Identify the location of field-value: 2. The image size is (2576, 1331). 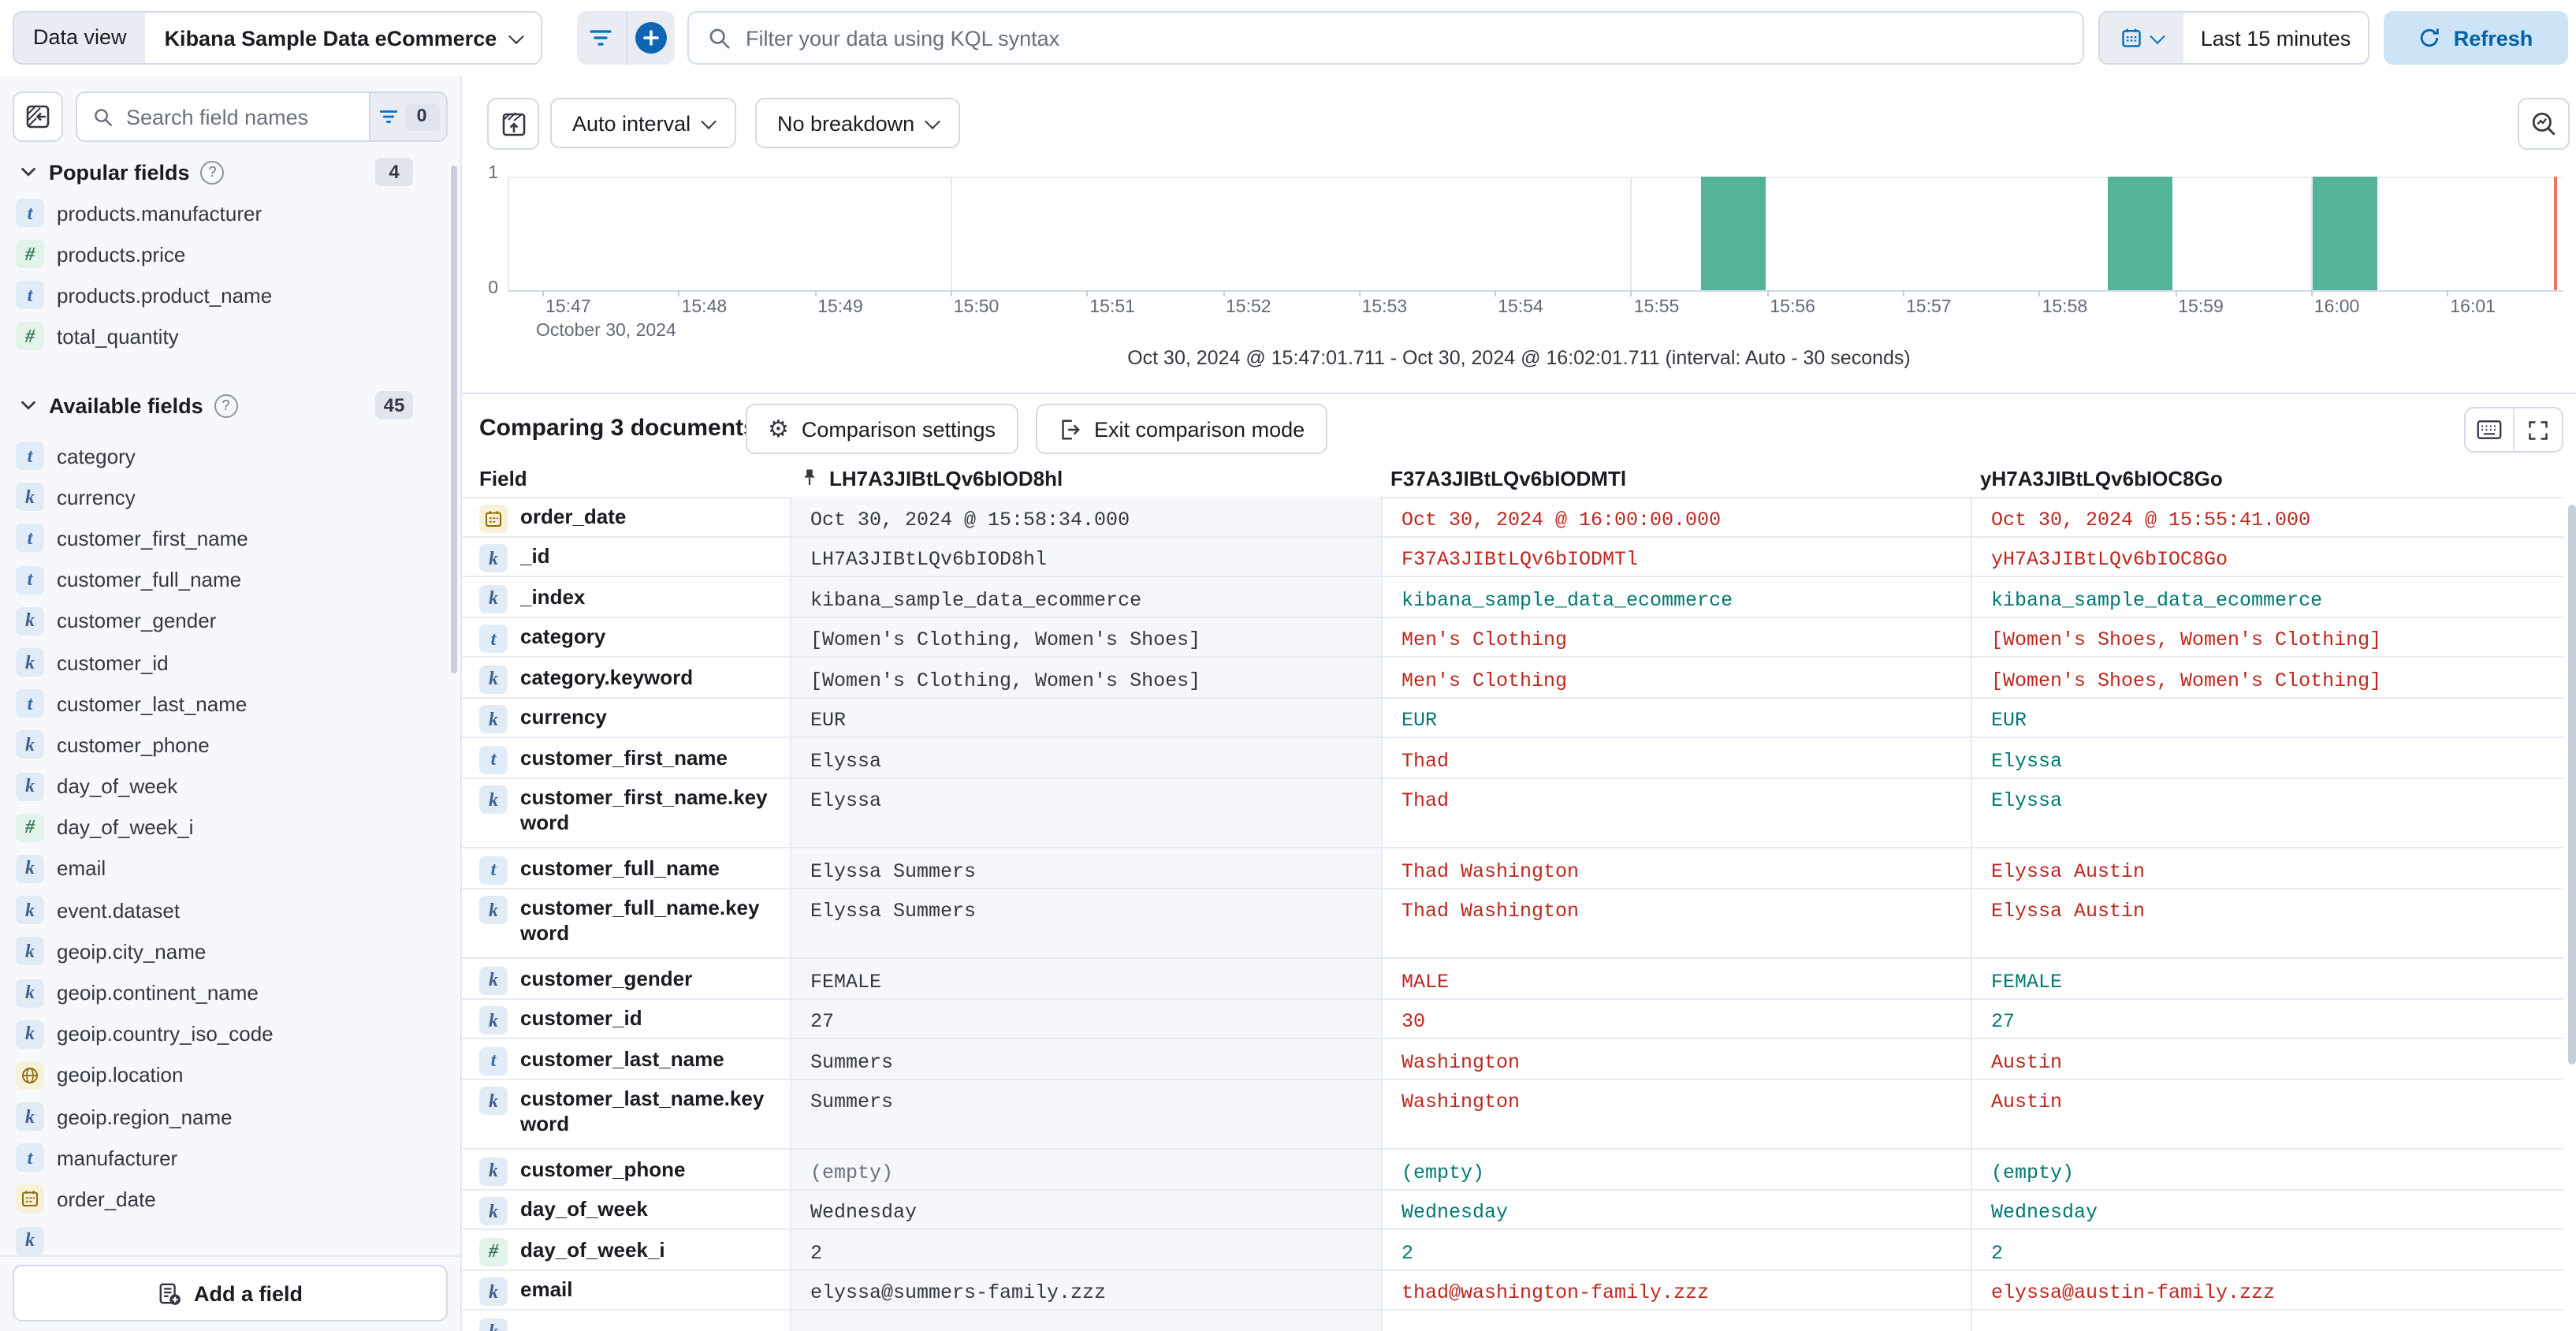
(1997, 1253).